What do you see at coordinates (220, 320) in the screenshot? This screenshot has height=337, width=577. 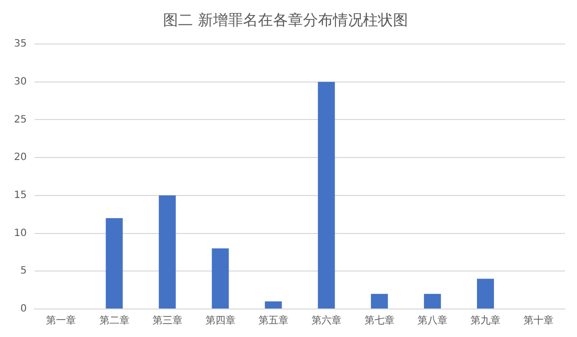 I see `x-tick-label: 第四章` at bounding box center [220, 320].